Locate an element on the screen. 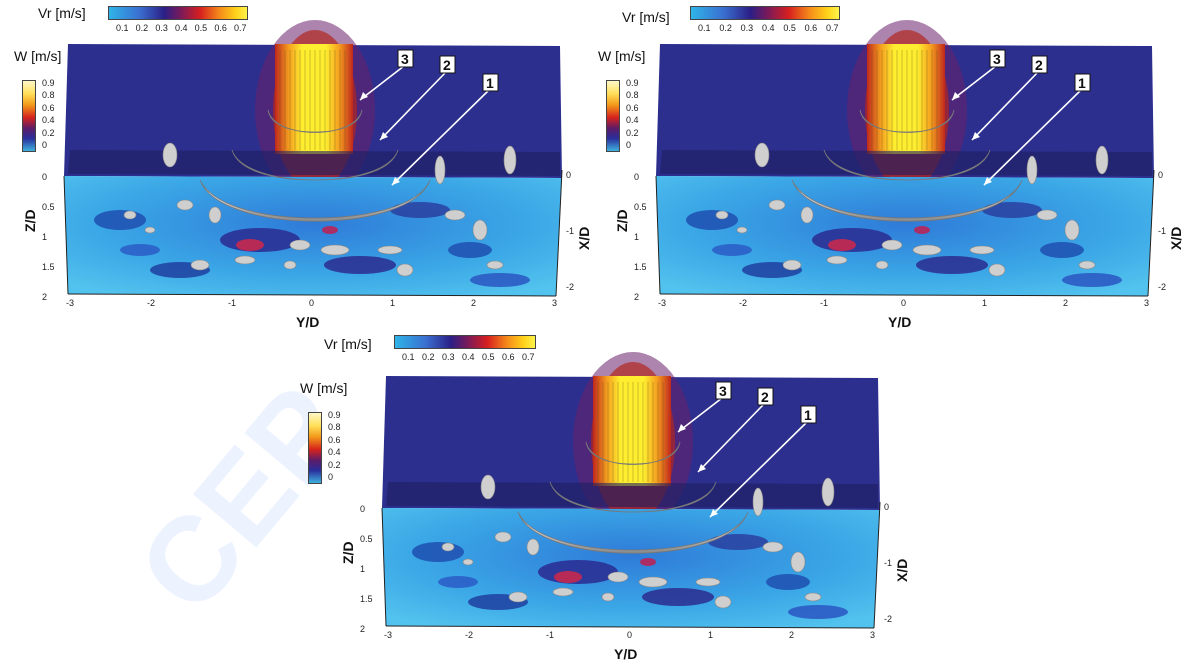  marker-label: 2 is located at coordinates (765, 397).